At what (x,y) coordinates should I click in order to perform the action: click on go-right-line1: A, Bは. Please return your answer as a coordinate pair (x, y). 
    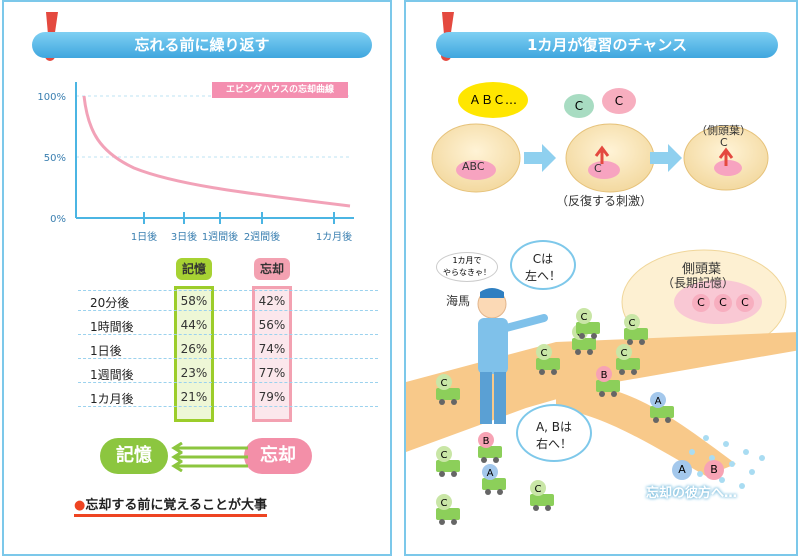
    Looking at the image, I should click on (554, 427).